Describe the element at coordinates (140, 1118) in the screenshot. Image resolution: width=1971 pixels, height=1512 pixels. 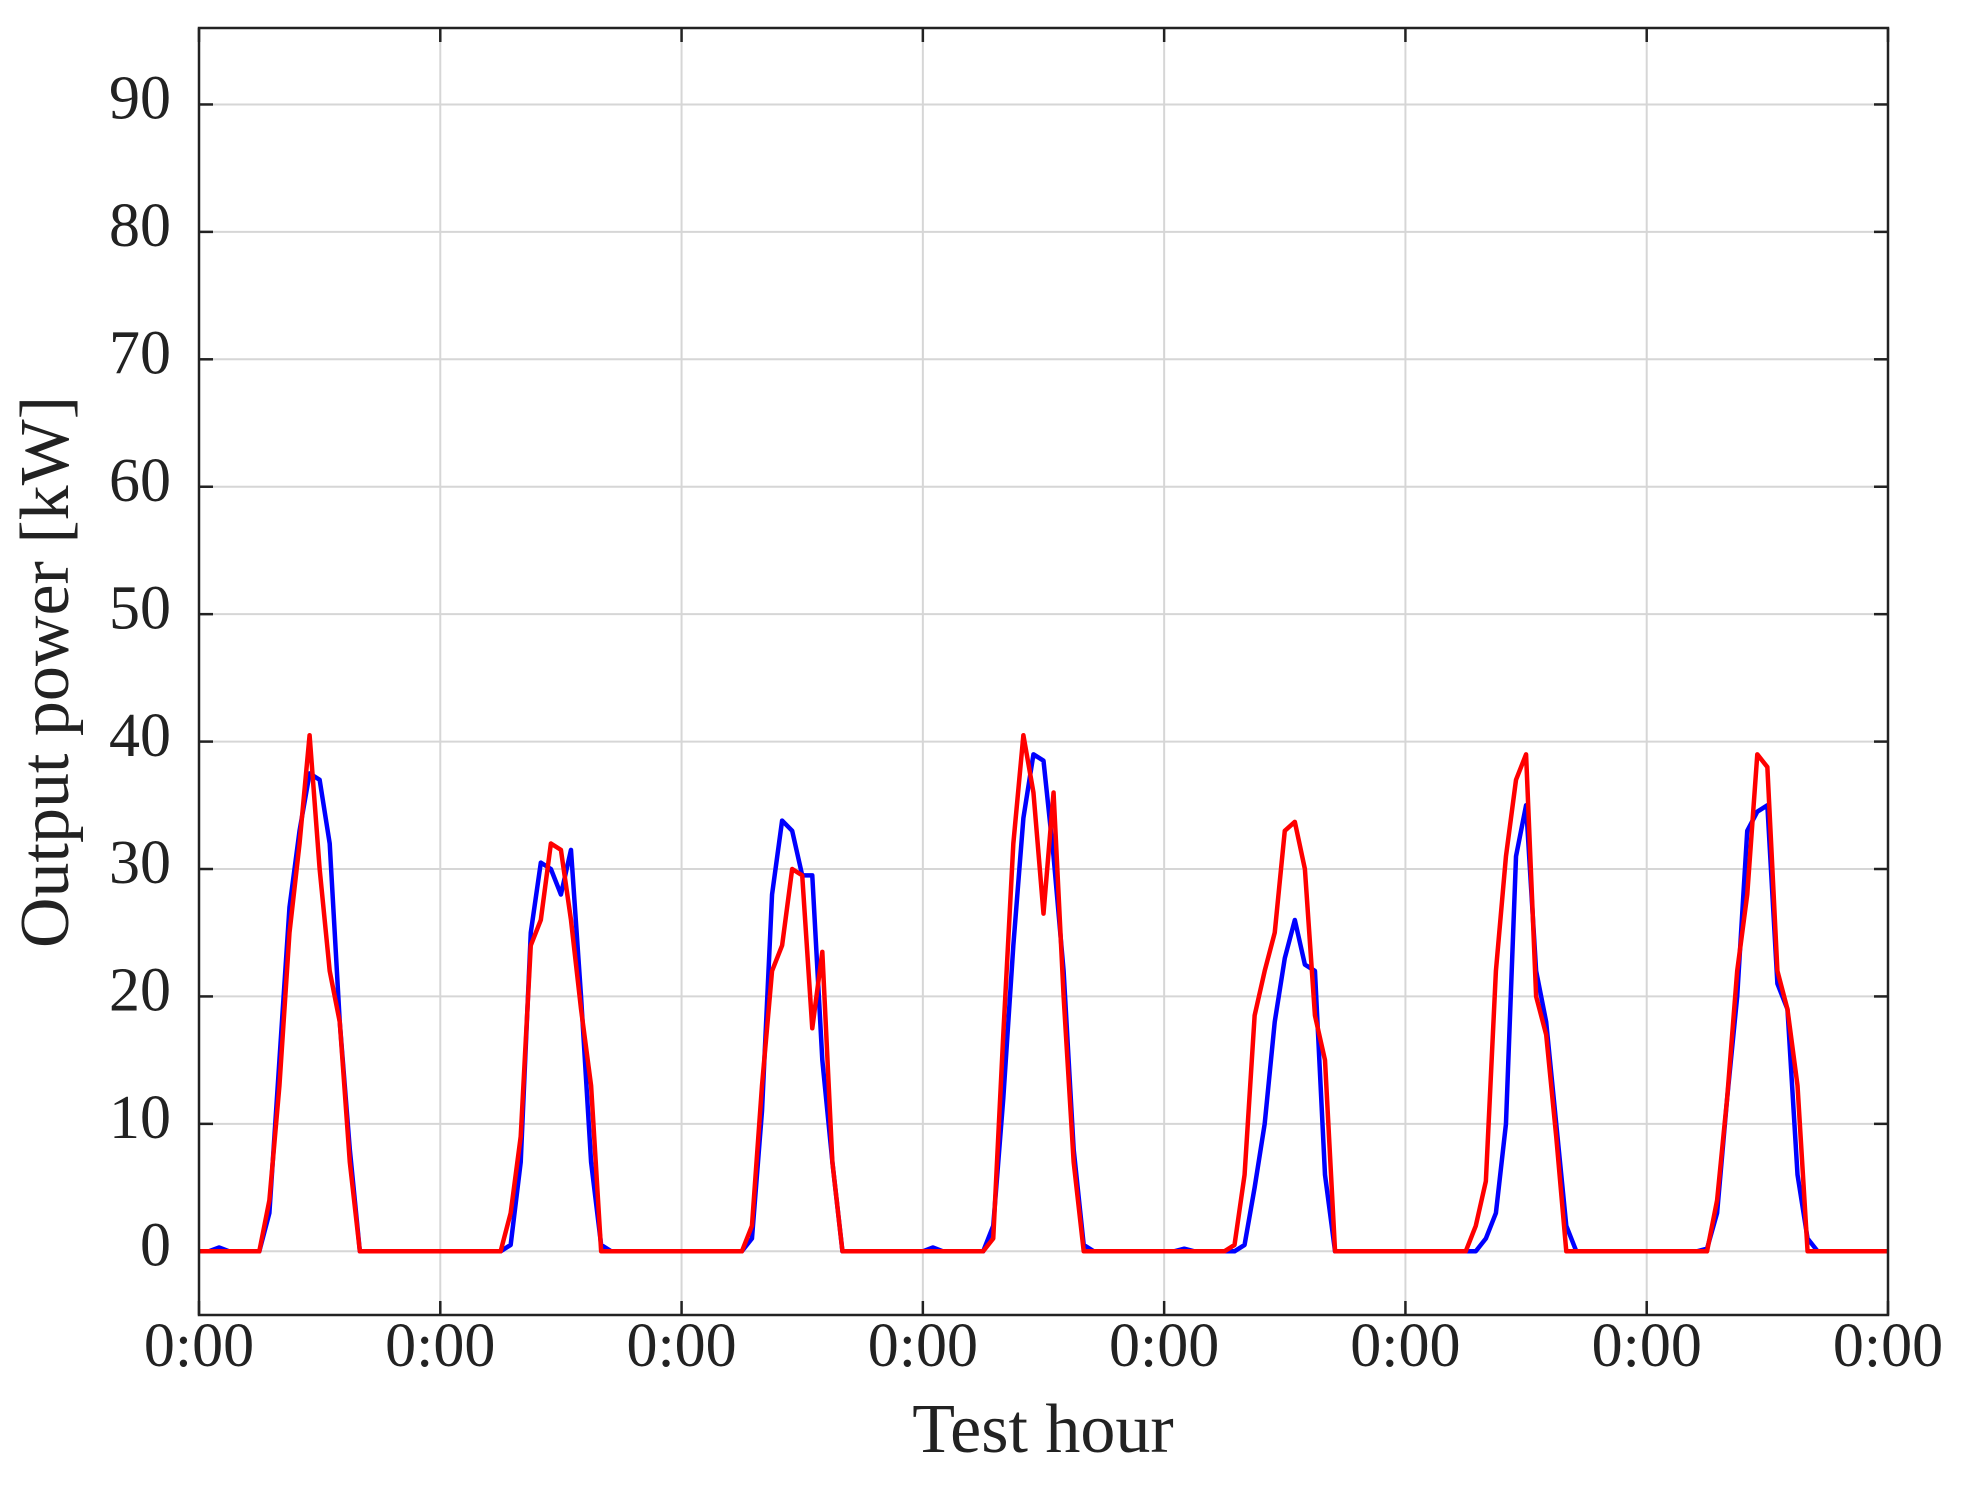
I see `y-tick-label: 10` at that location.